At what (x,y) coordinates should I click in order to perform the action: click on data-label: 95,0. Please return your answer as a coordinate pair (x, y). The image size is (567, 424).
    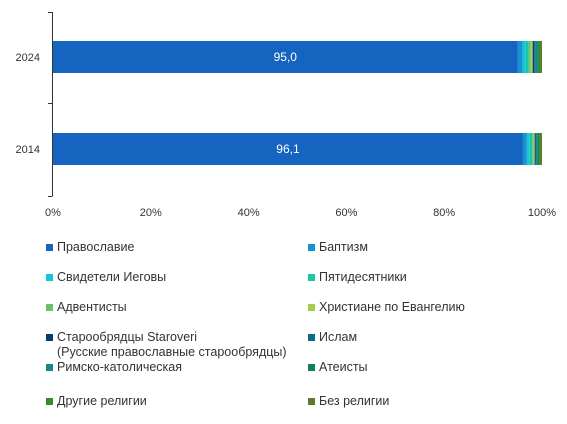
    Looking at the image, I should click on (286, 57).